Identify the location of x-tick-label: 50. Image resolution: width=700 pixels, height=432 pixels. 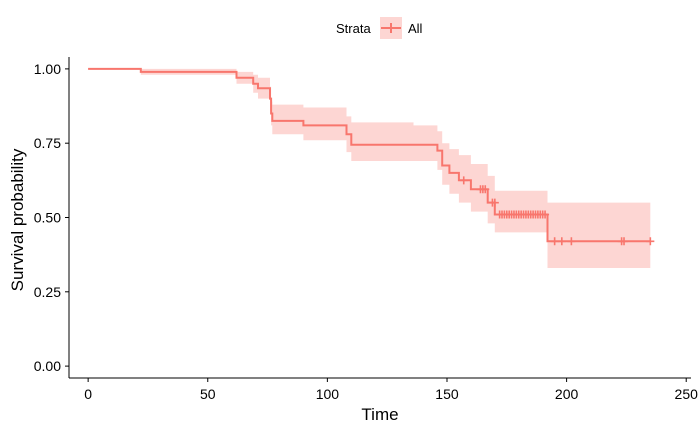
(208, 394).